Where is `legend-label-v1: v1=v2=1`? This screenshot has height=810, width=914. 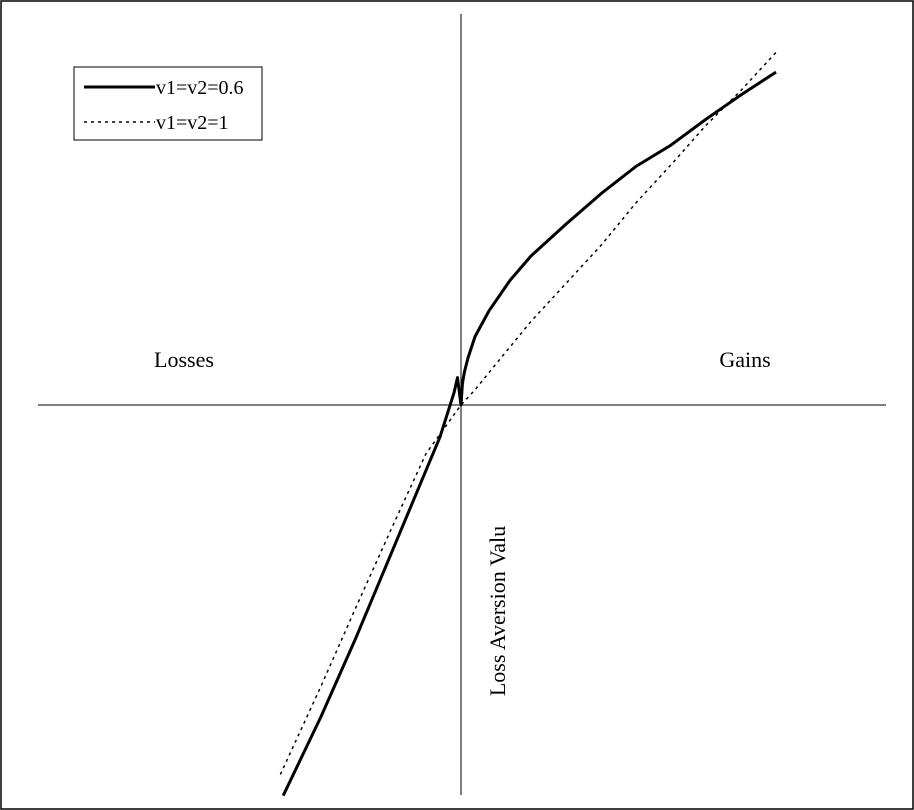 legend-label-v1: v1=v2=1 is located at coordinates (192, 123).